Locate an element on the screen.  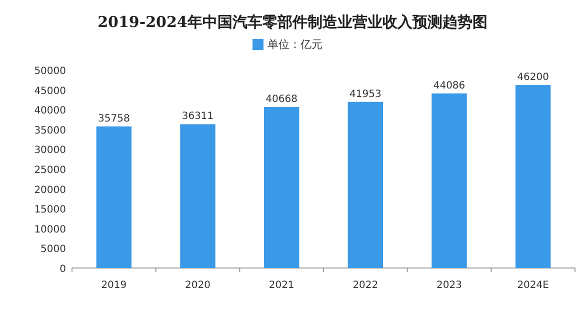
y-tick-label: 30000 is located at coordinates (50, 150).